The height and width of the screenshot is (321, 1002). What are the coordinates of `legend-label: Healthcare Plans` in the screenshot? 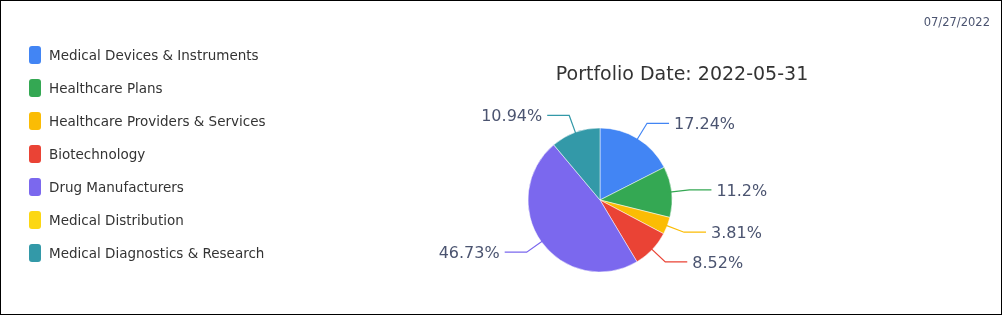 It's located at (106, 88).